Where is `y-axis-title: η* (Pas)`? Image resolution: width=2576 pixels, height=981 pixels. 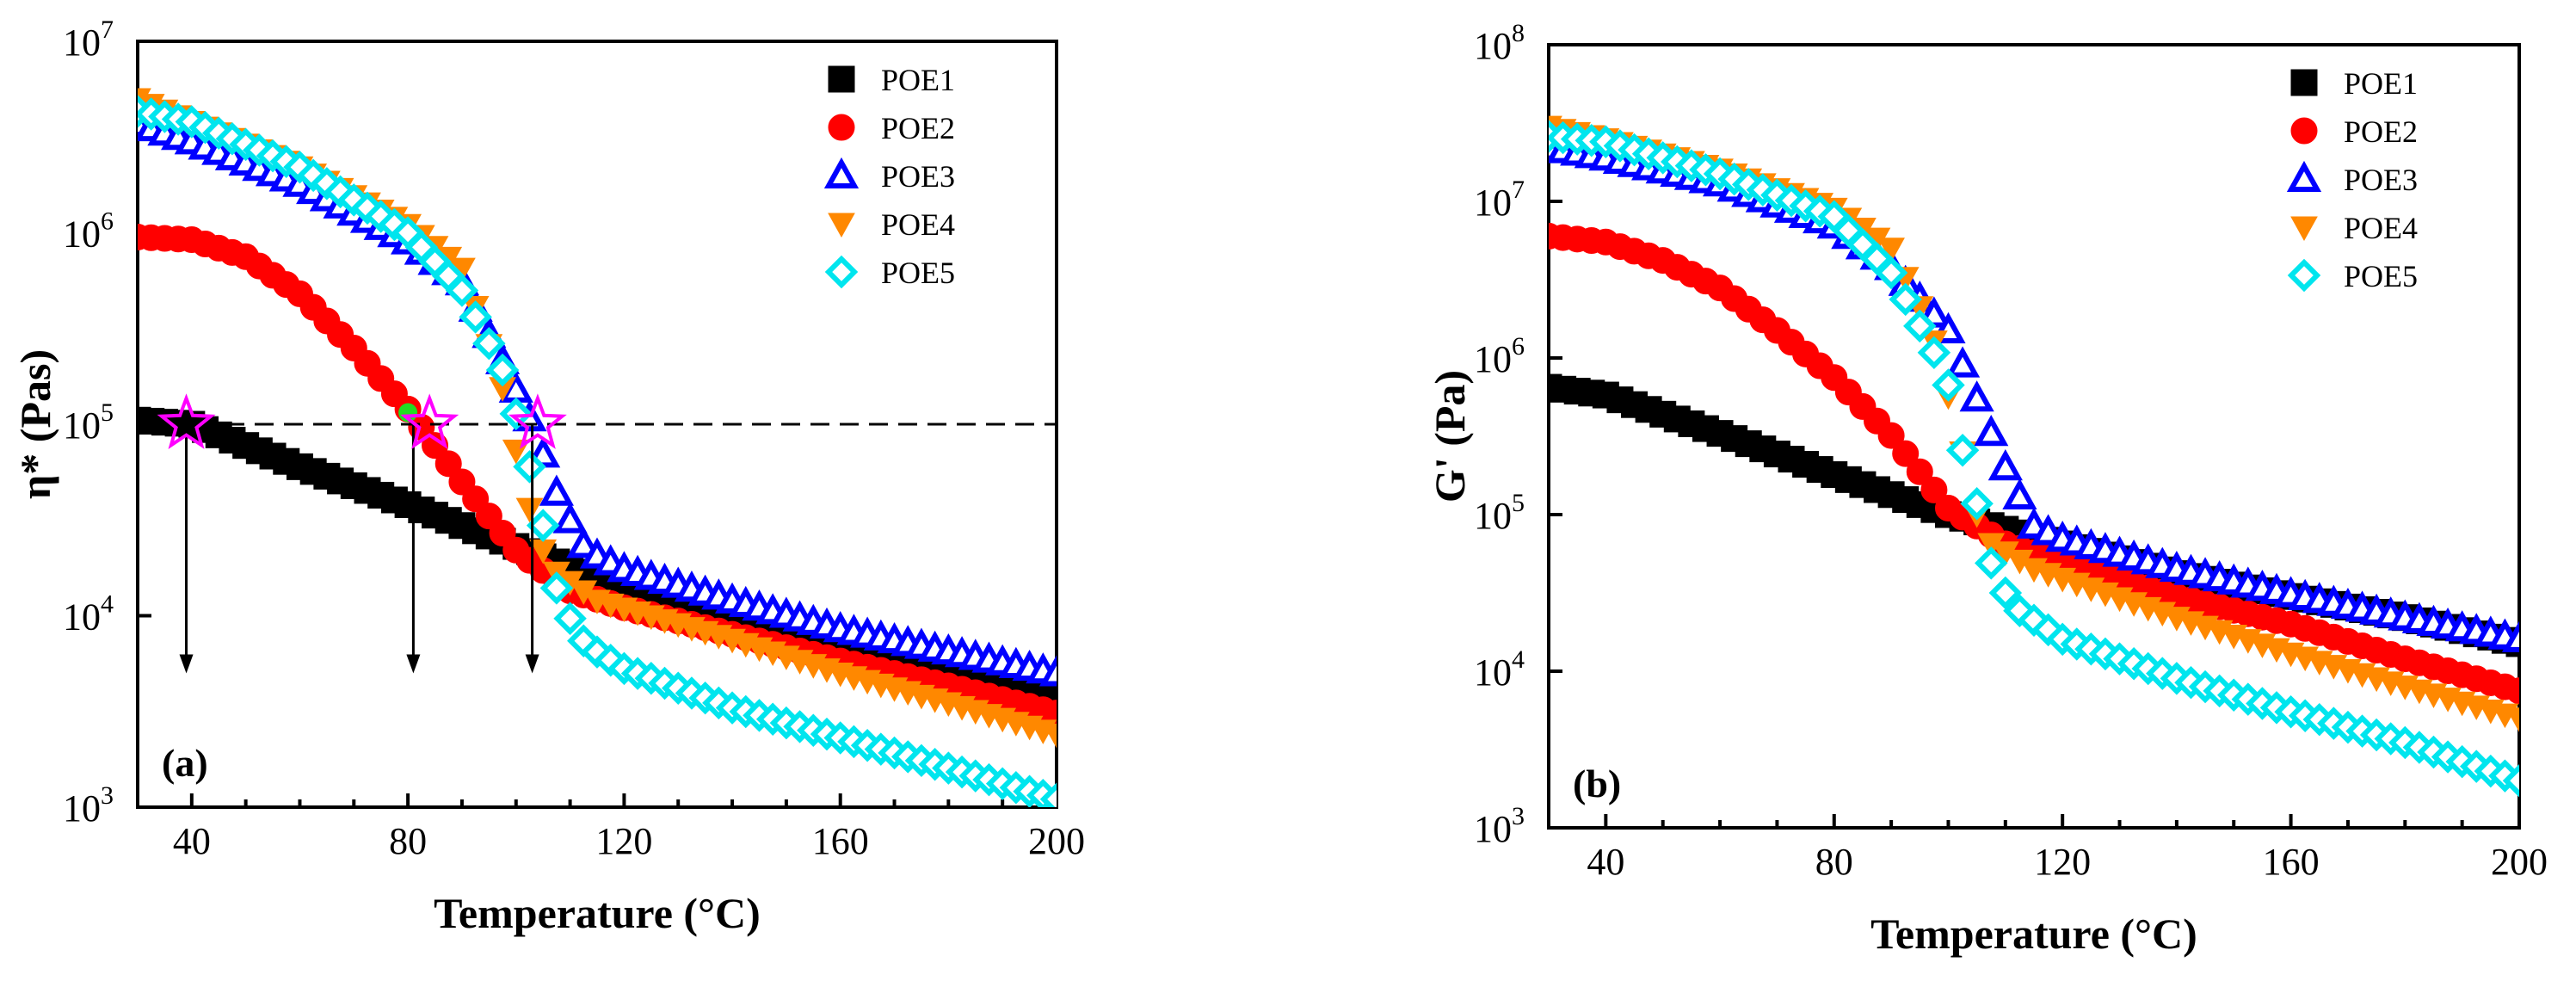
y-axis-title: η* (Pas) is located at coordinates (35, 424).